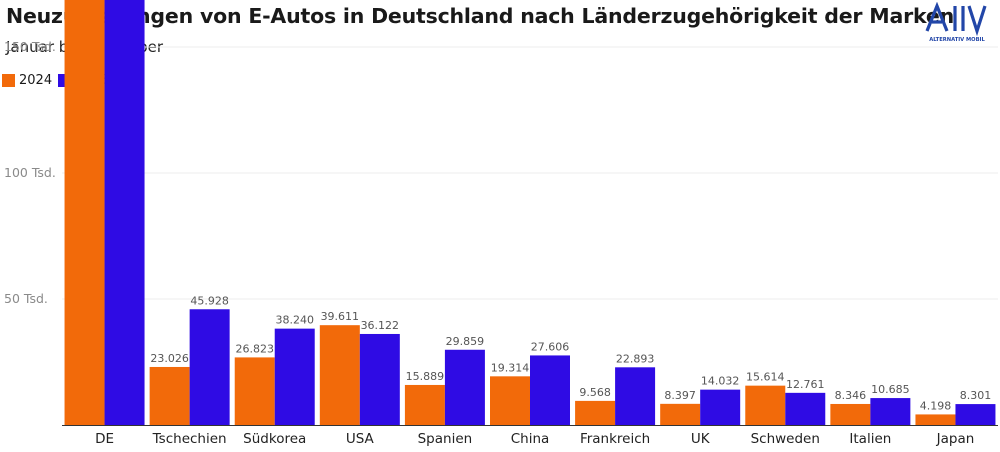 The image size is (1000, 452). What do you see at coordinates (189, 439) in the screenshot?
I see `x-tick-label-Tschechien: Tschechien` at bounding box center [189, 439].